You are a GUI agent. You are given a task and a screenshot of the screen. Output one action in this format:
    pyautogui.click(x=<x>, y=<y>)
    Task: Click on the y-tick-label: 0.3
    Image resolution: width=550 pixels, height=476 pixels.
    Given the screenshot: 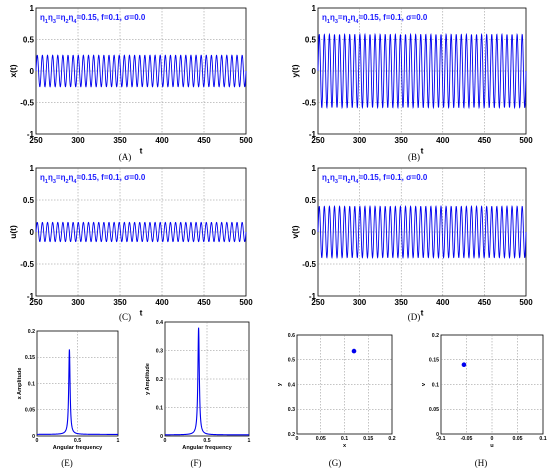 What is the action you would take?
    pyautogui.click(x=291, y=410)
    